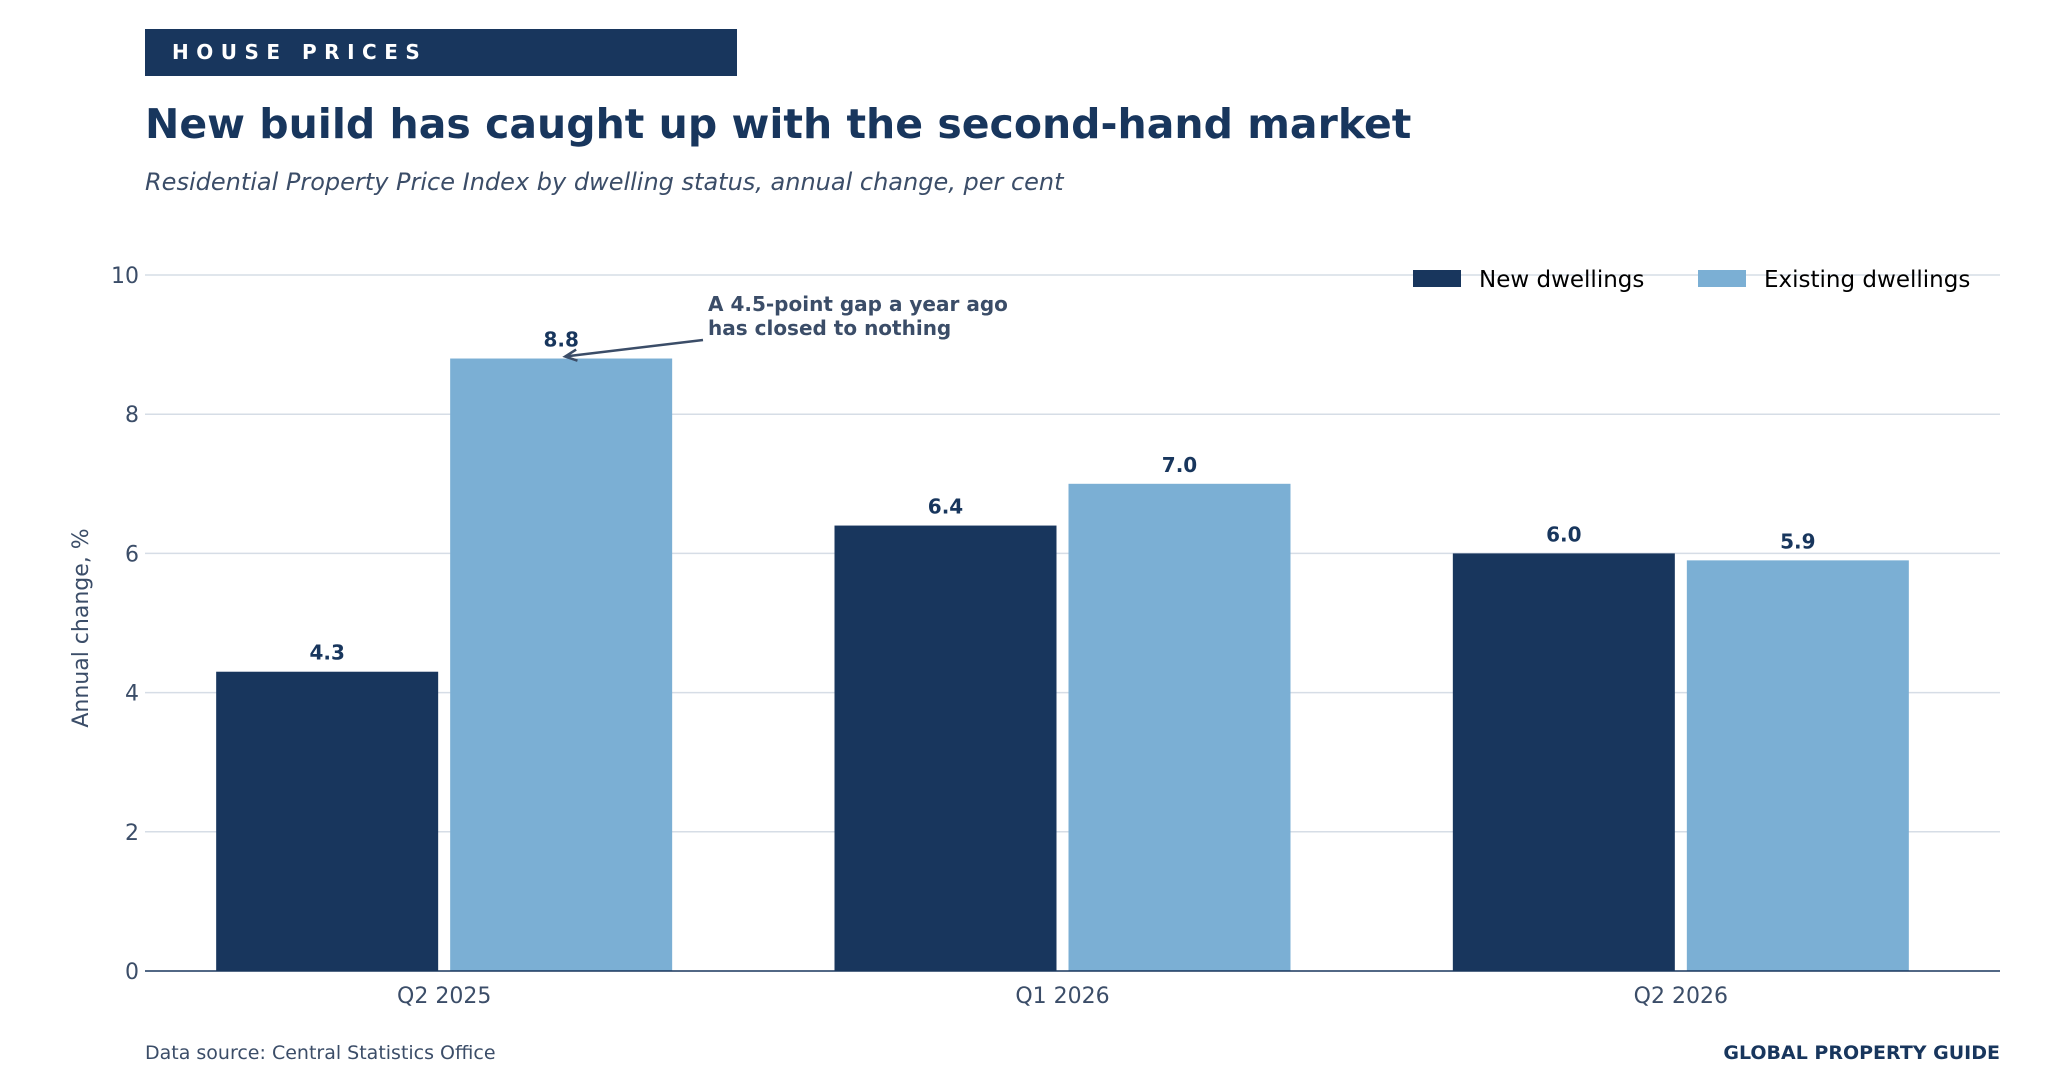 The height and width of the screenshot is (1090, 2060). What do you see at coordinates (444, 996) in the screenshot?
I see `x-tick-label: Q2 2025` at bounding box center [444, 996].